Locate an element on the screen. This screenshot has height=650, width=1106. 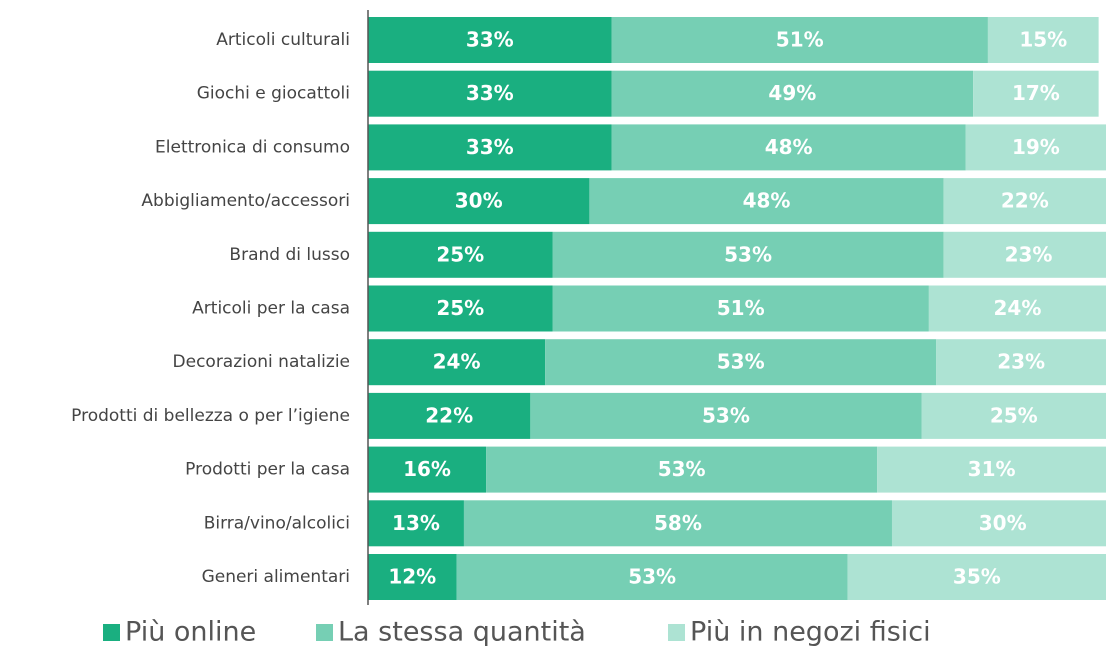
data-label: 35% is located at coordinates (977, 577).